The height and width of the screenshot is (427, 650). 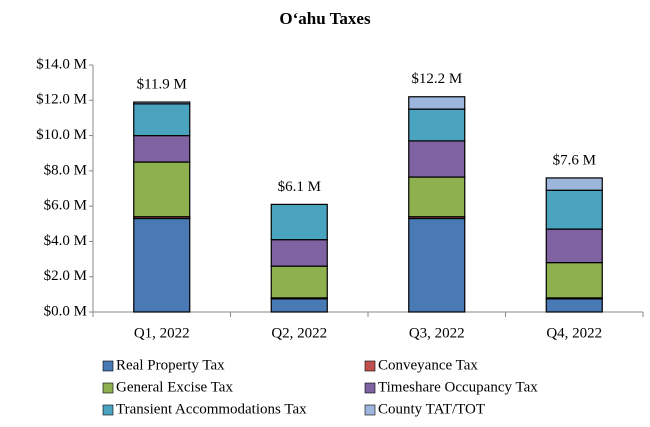 What do you see at coordinates (65, 241) in the screenshot?
I see `y-tick-label: $4.0 M` at bounding box center [65, 241].